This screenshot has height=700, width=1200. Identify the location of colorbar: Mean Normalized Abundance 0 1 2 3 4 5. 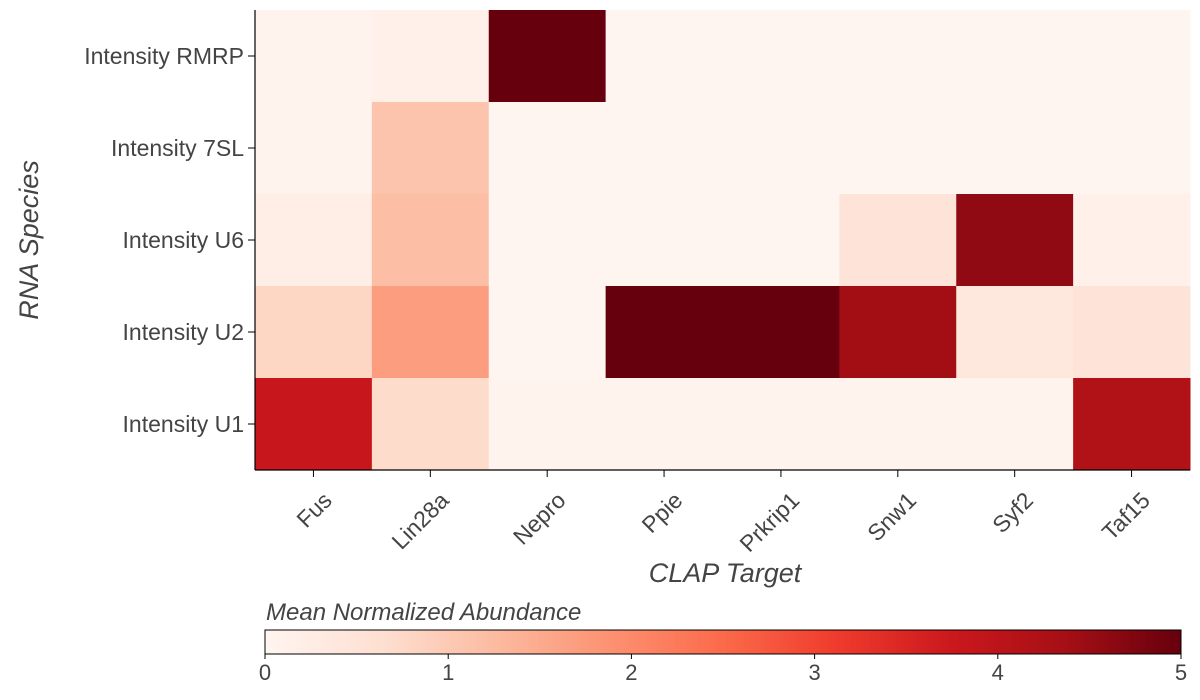
(723, 642).